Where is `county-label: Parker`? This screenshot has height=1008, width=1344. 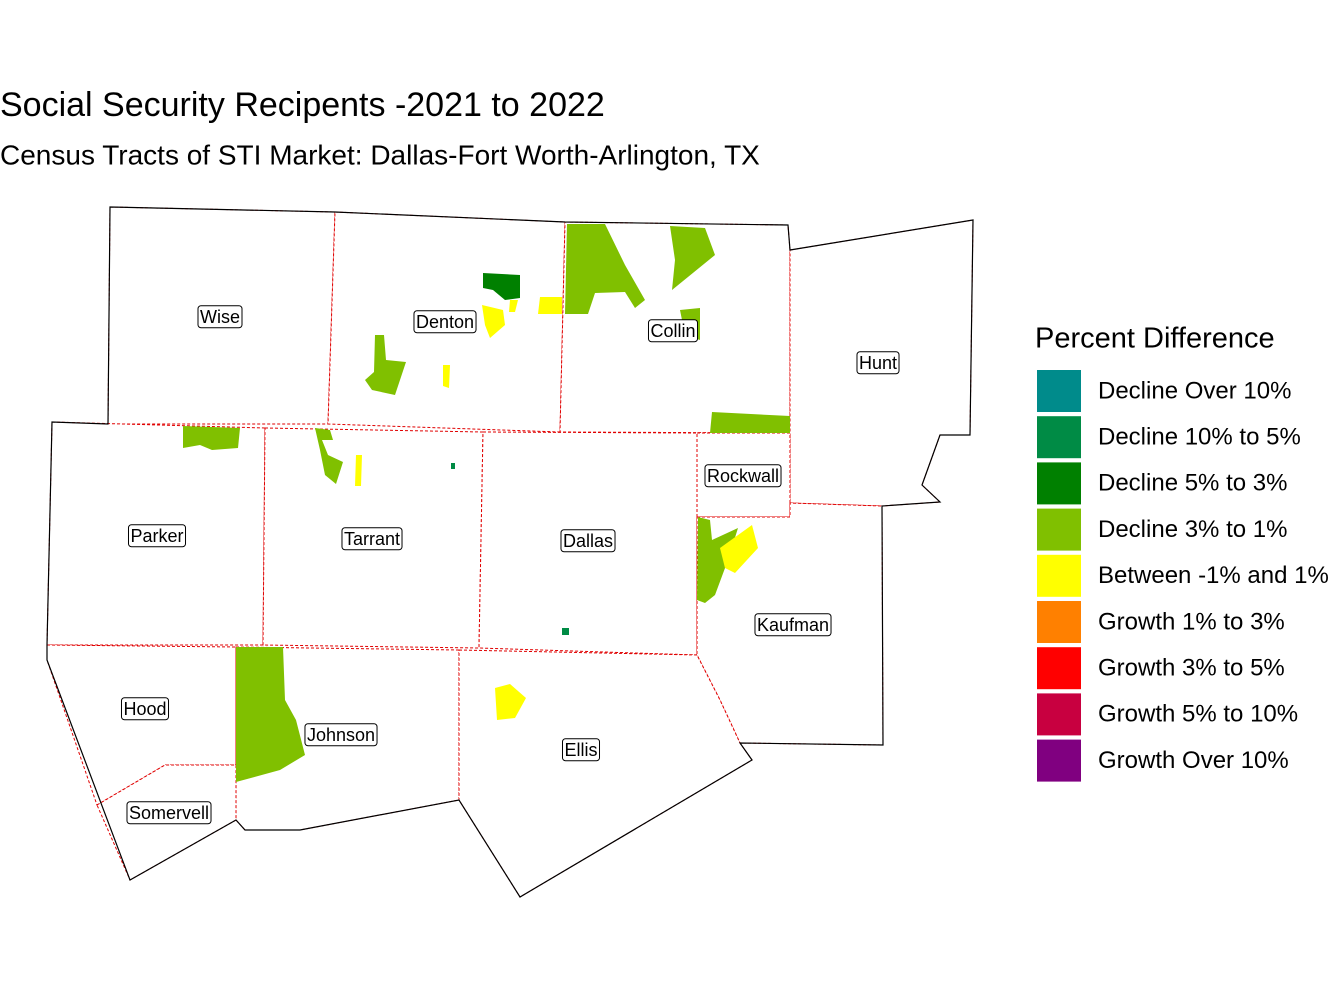
county-label: Parker is located at coordinates (157, 536).